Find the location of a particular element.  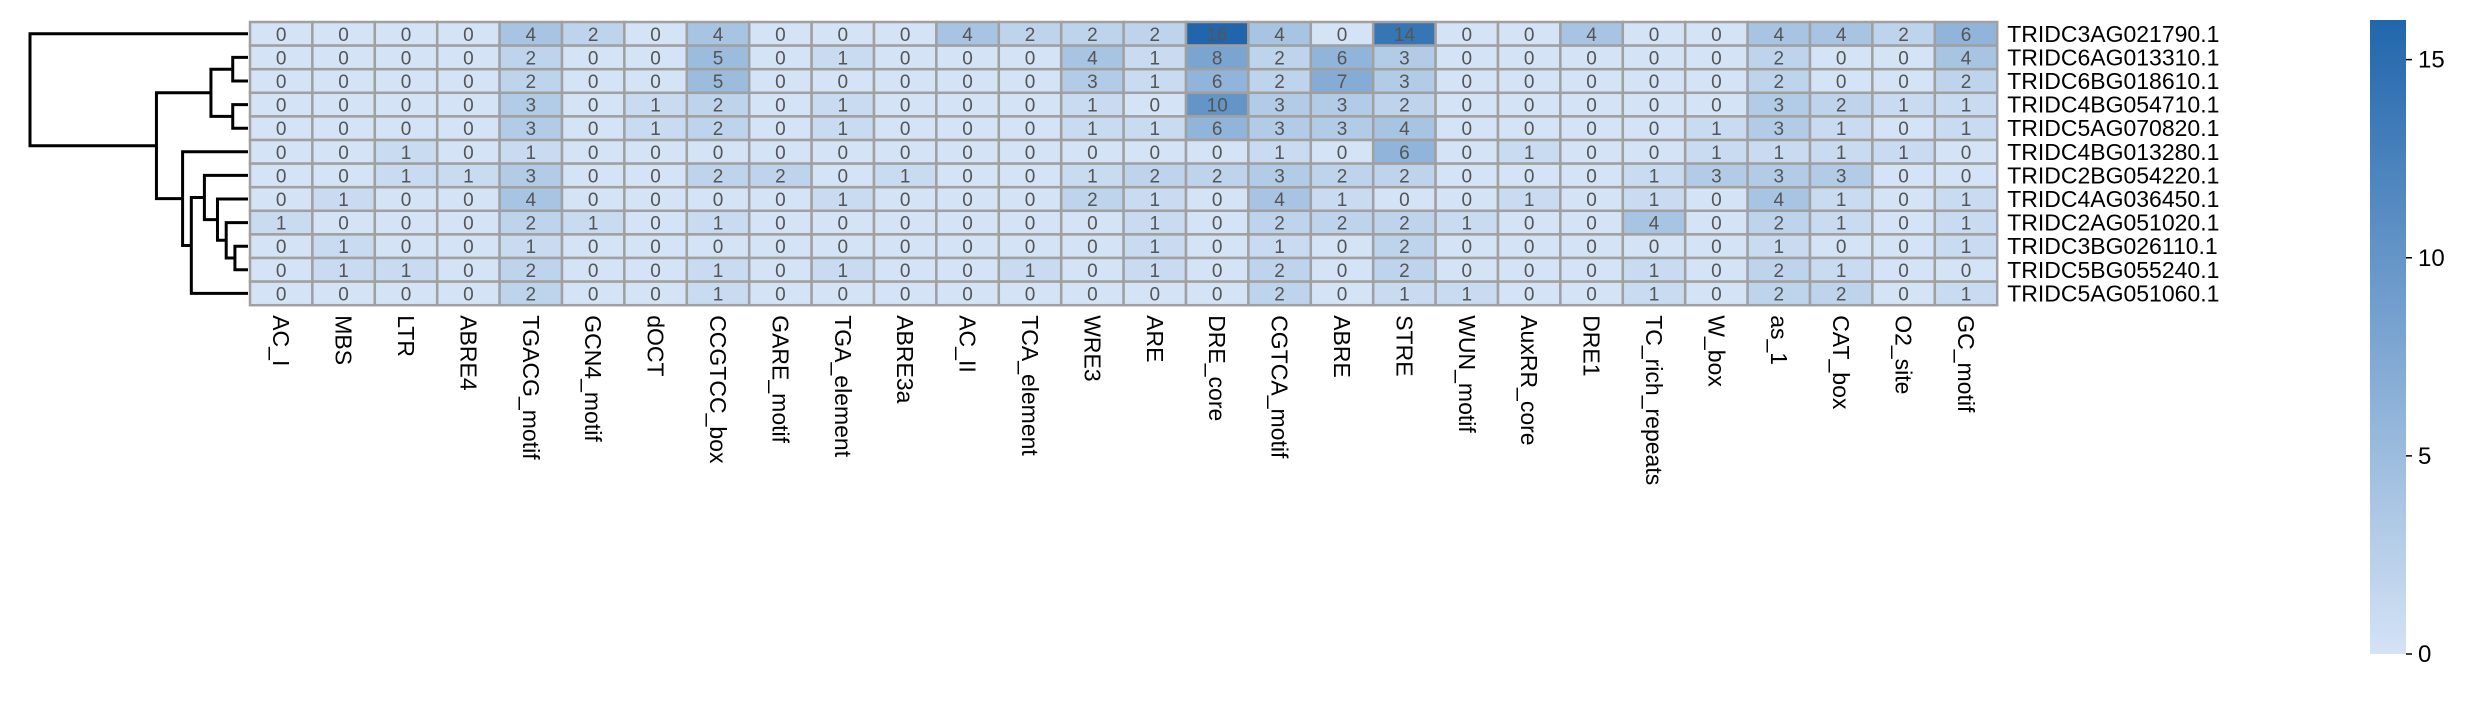

column-label: CCGTCC_box is located at coordinates (718, 389).